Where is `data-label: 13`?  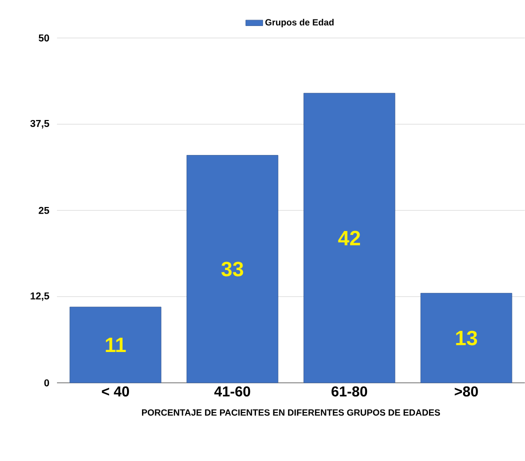 data-label: 13 is located at coordinates (467, 338).